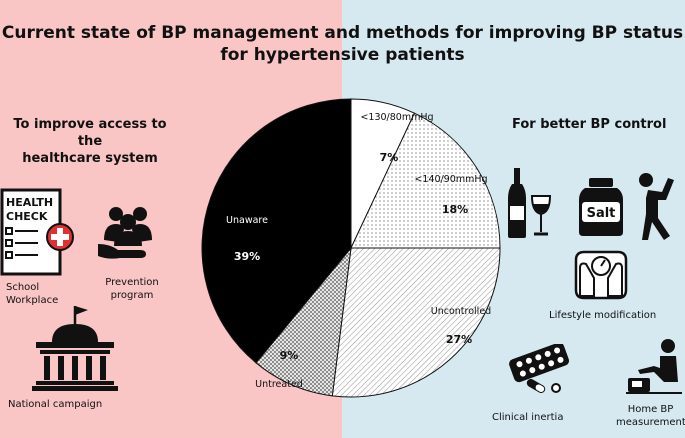 This screenshot has width=685, height=438. What do you see at coordinates (90, 158) in the screenshot?
I see `left-section-title-line2: healthcare system` at bounding box center [90, 158].